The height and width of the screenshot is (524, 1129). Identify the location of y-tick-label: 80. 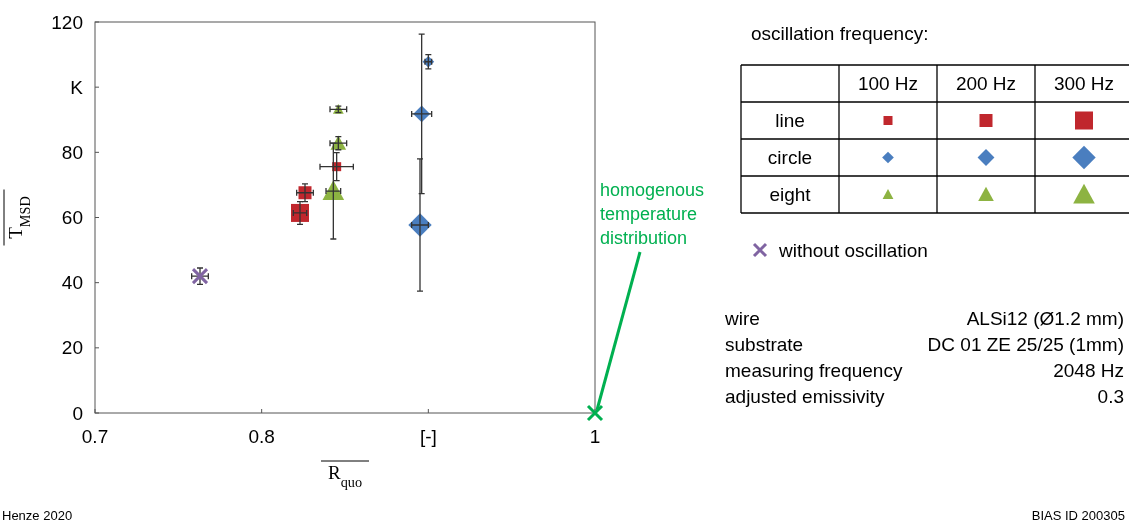
(72, 152).